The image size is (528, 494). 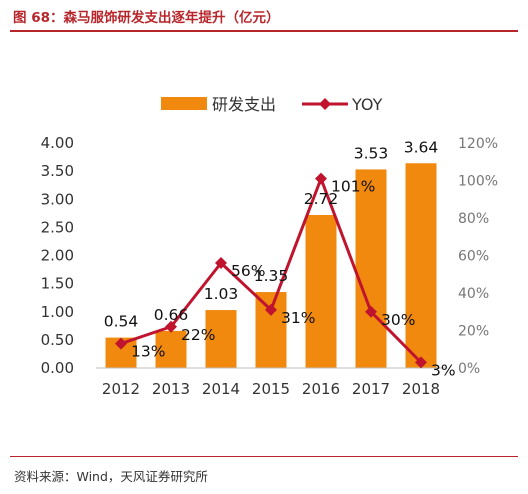 I want to click on x-tick-label: 2016, so click(x=321, y=389).